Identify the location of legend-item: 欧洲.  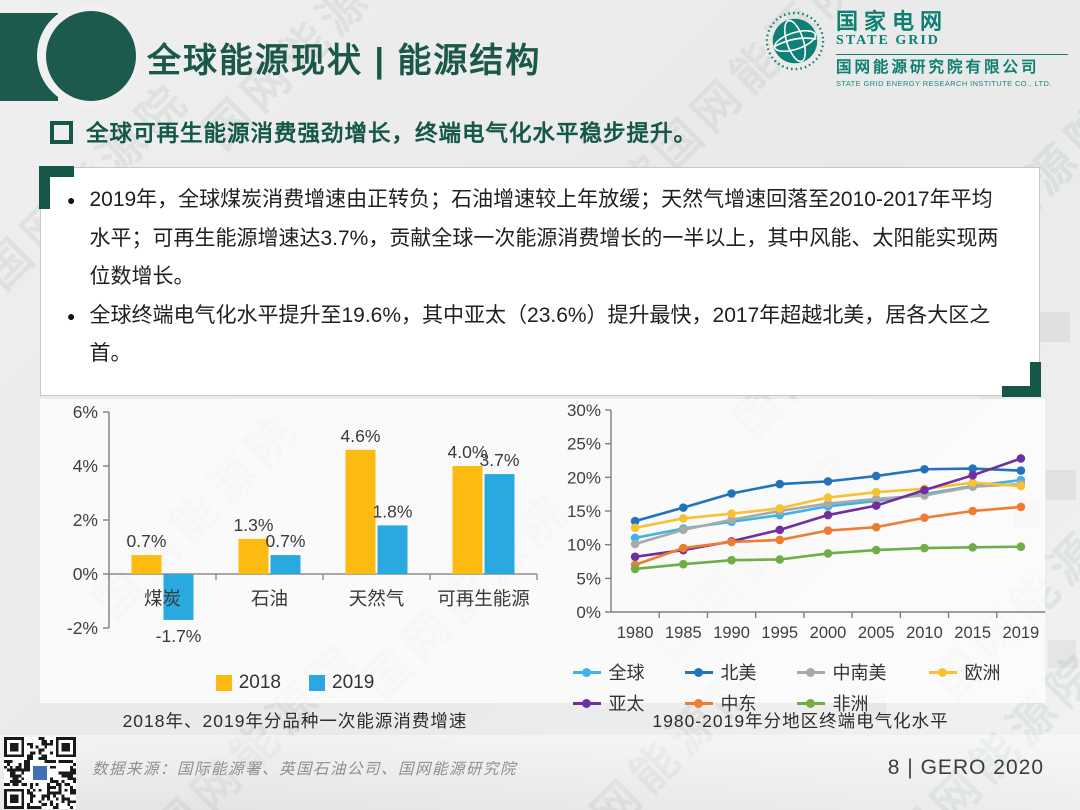
(978, 672).